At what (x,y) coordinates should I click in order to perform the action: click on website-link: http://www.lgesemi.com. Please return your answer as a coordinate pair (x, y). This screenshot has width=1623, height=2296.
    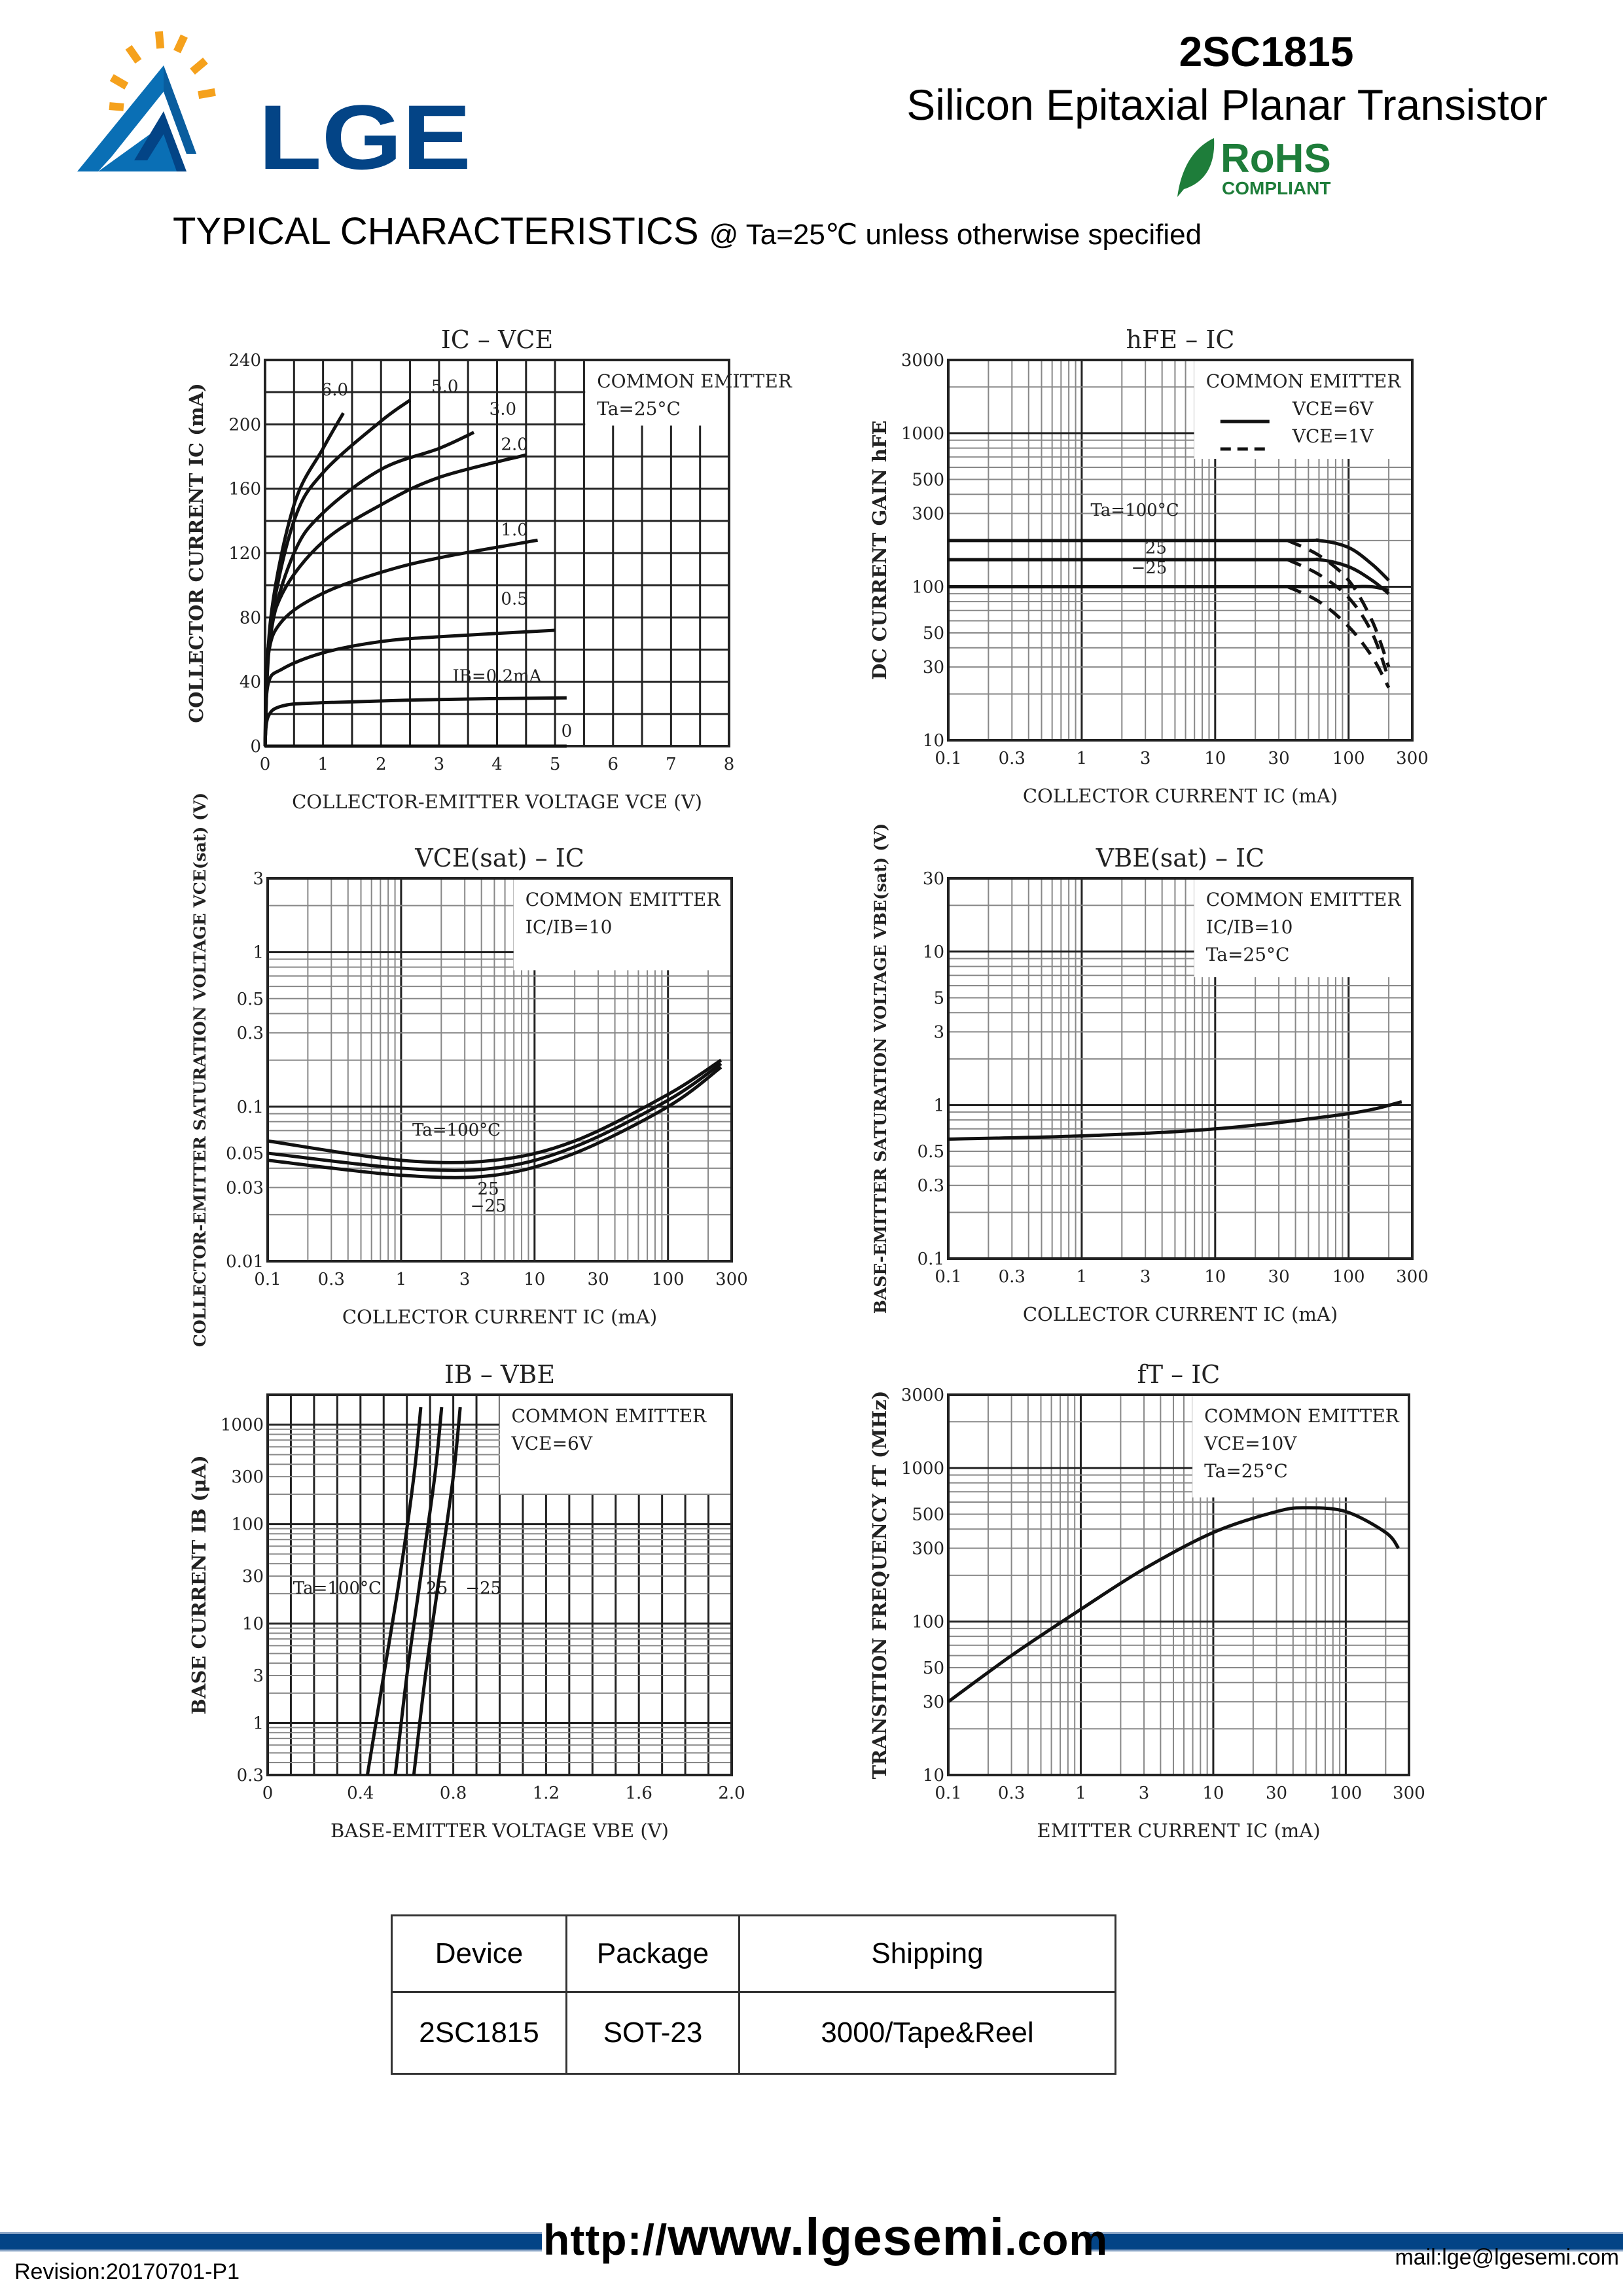
    Looking at the image, I should click on (825, 2237).